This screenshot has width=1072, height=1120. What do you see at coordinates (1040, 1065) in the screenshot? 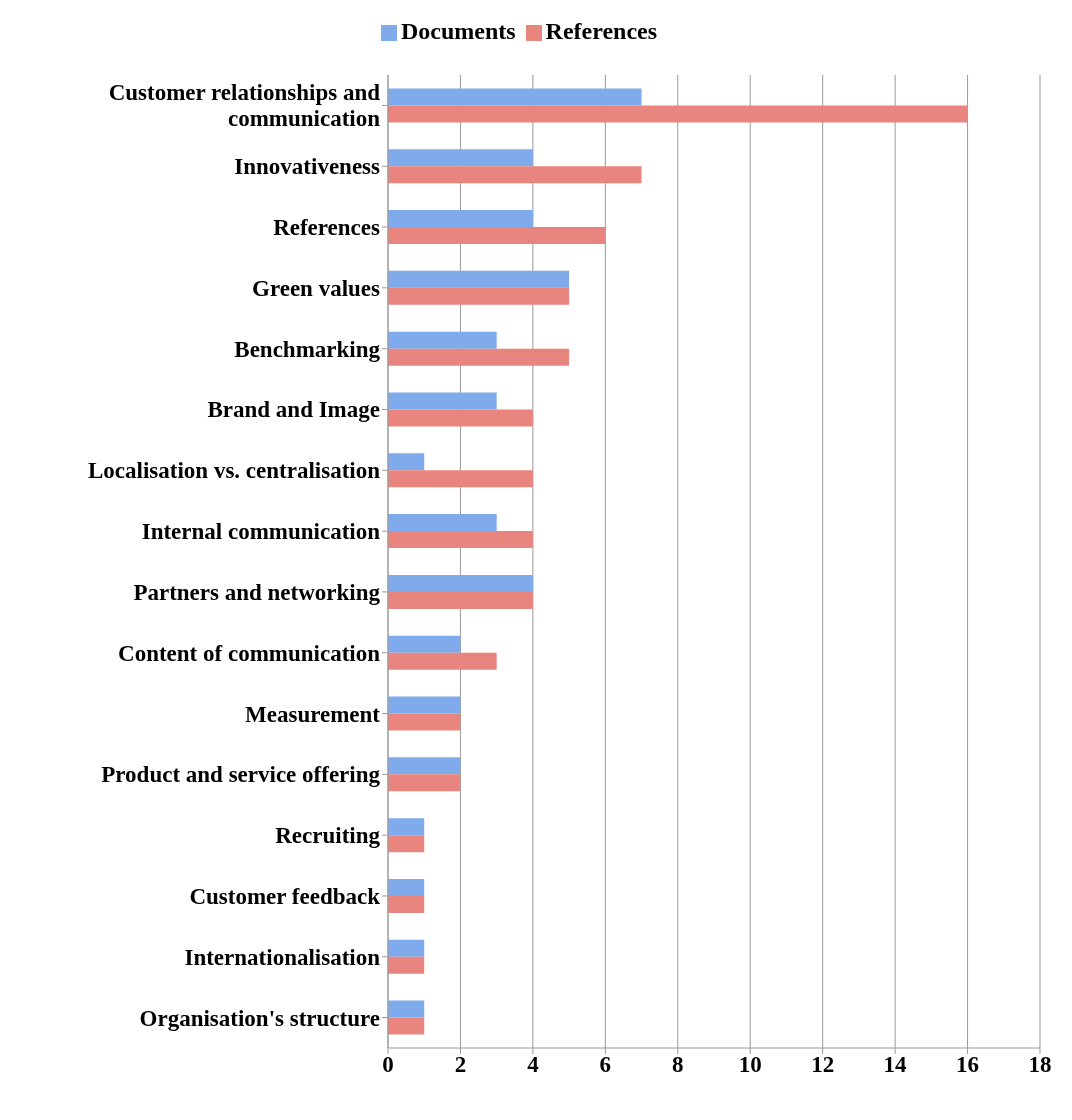
I see `x-tick-label: 18` at bounding box center [1040, 1065].